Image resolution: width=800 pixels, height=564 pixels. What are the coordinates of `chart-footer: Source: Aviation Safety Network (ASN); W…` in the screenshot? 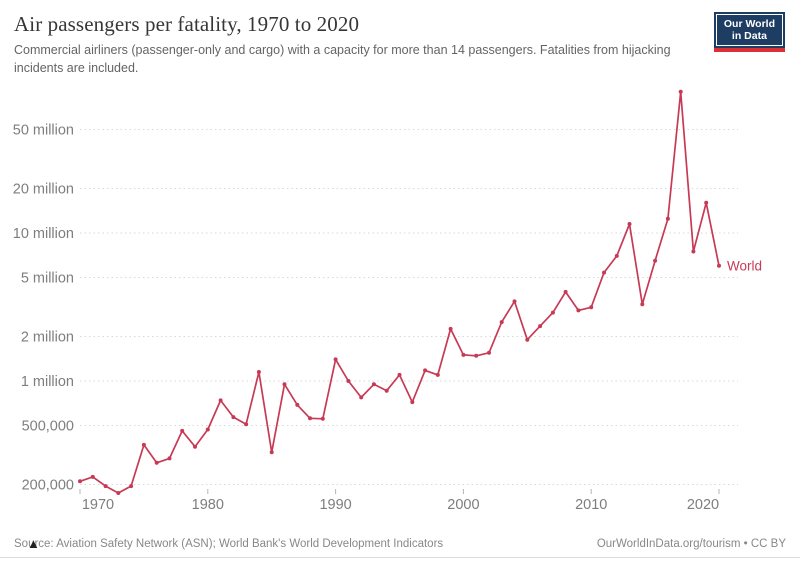 It's located at (400, 544).